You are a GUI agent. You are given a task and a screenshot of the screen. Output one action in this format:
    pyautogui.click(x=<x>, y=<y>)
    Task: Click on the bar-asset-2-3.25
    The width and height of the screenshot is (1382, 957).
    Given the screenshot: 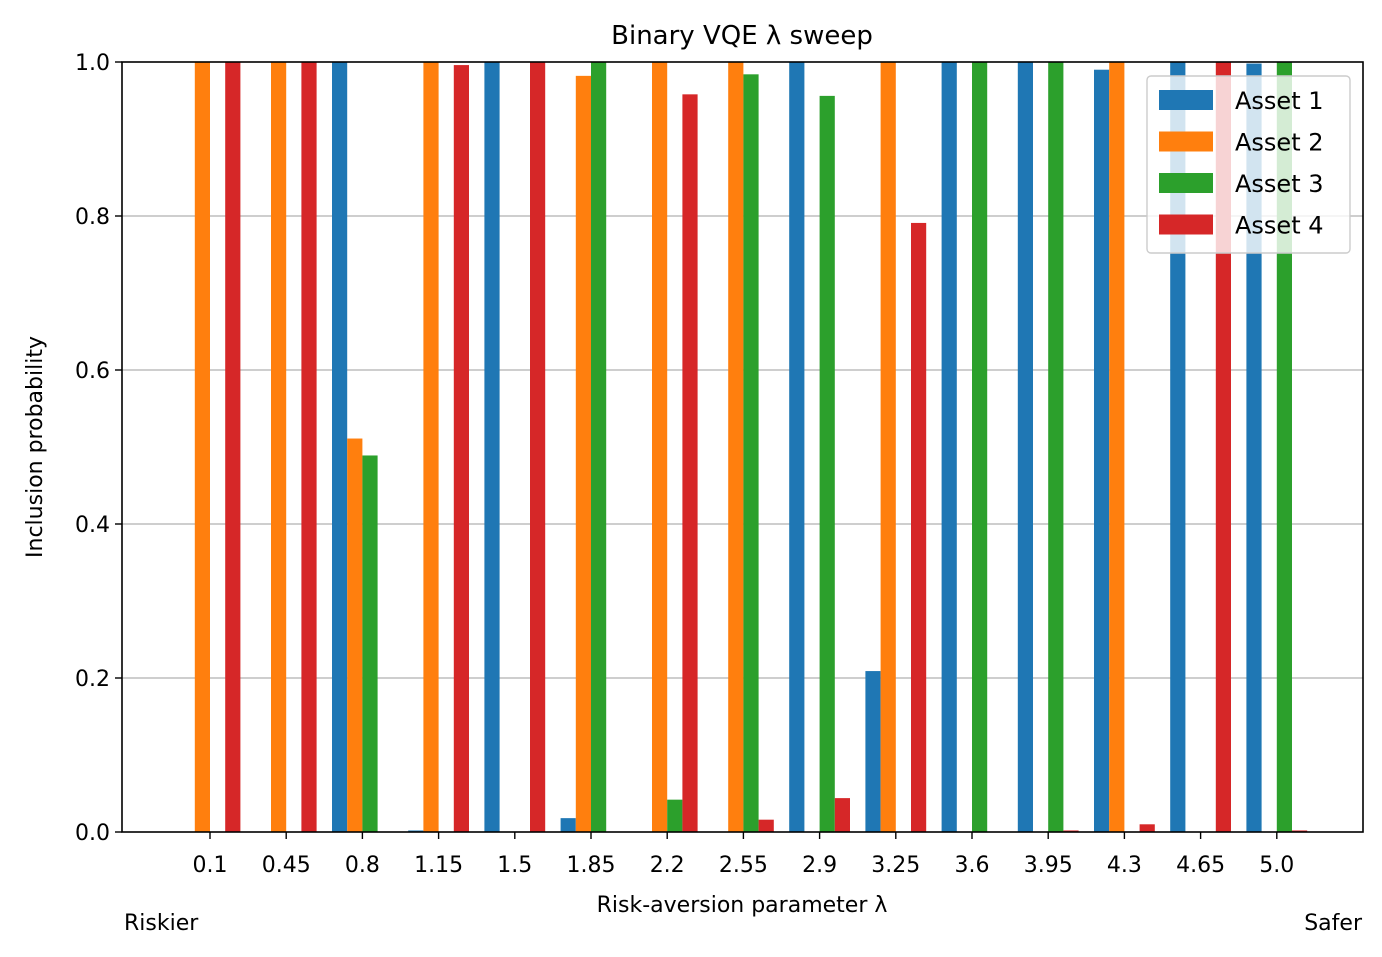 What is the action you would take?
    pyautogui.click(x=888, y=447)
    